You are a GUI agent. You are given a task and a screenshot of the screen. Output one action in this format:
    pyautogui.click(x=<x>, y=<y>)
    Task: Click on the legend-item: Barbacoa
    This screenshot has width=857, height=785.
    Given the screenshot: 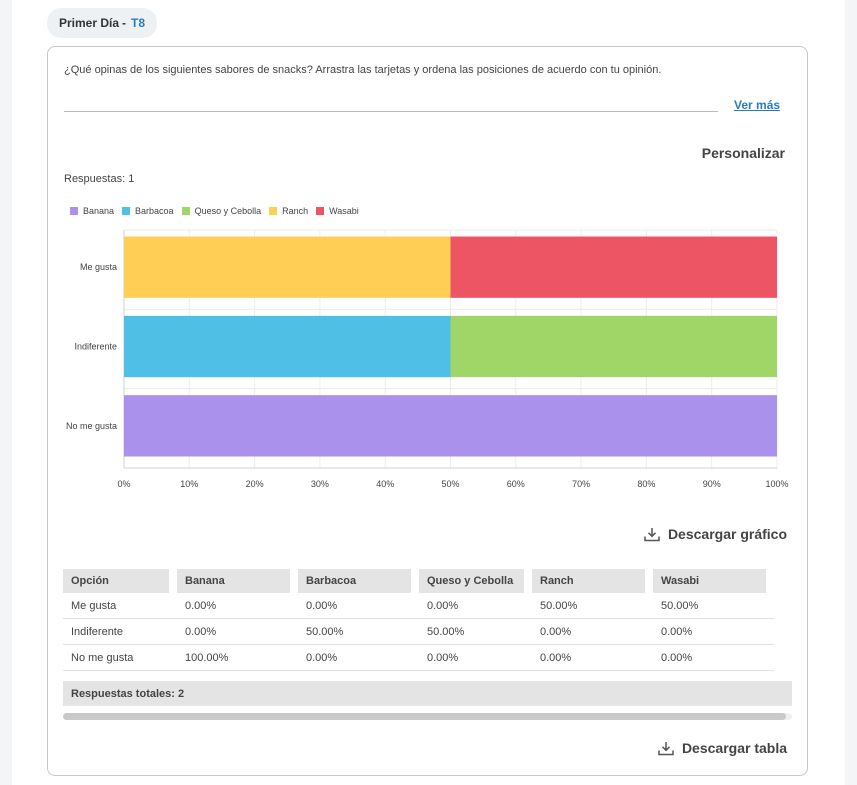 What is the action you would take?
    pyautogui.click(x=148, y=211)
    